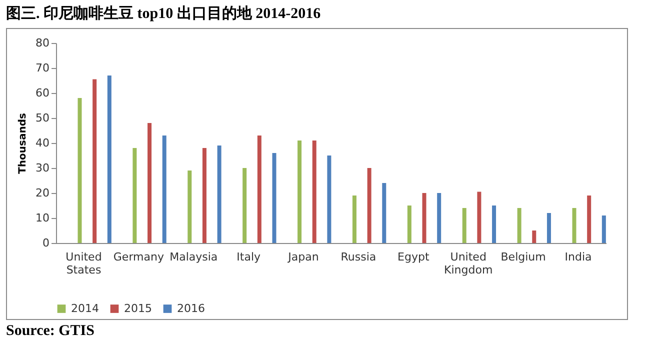  Describe the element at coordinates (138, 257) in the screenshot. I see `x-tick-label: Germany` at that location.